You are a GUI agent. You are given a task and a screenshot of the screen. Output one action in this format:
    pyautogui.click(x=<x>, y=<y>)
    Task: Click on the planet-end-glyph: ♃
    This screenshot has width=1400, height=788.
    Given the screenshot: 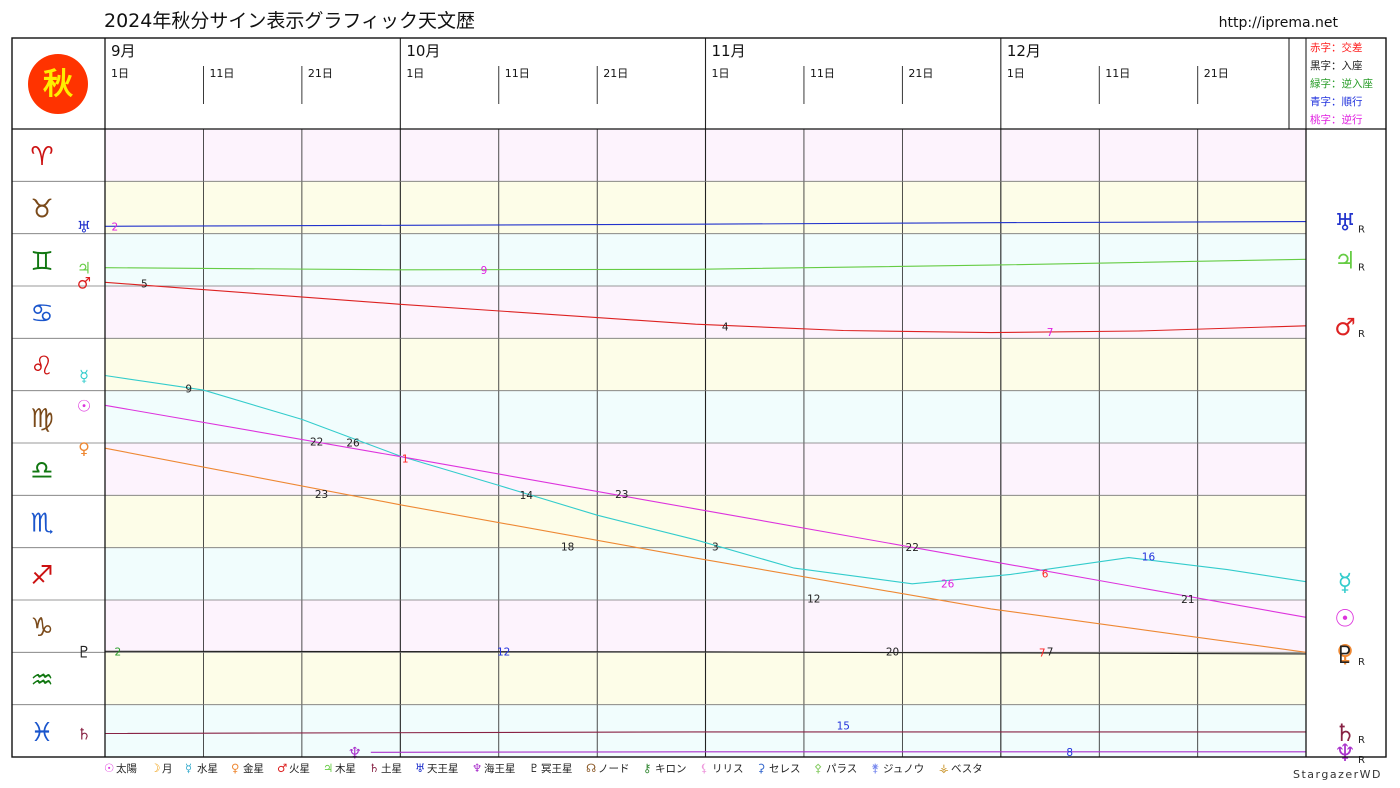 What is the action you would take?
    pyautogui.click(x=1345, y=260)
    